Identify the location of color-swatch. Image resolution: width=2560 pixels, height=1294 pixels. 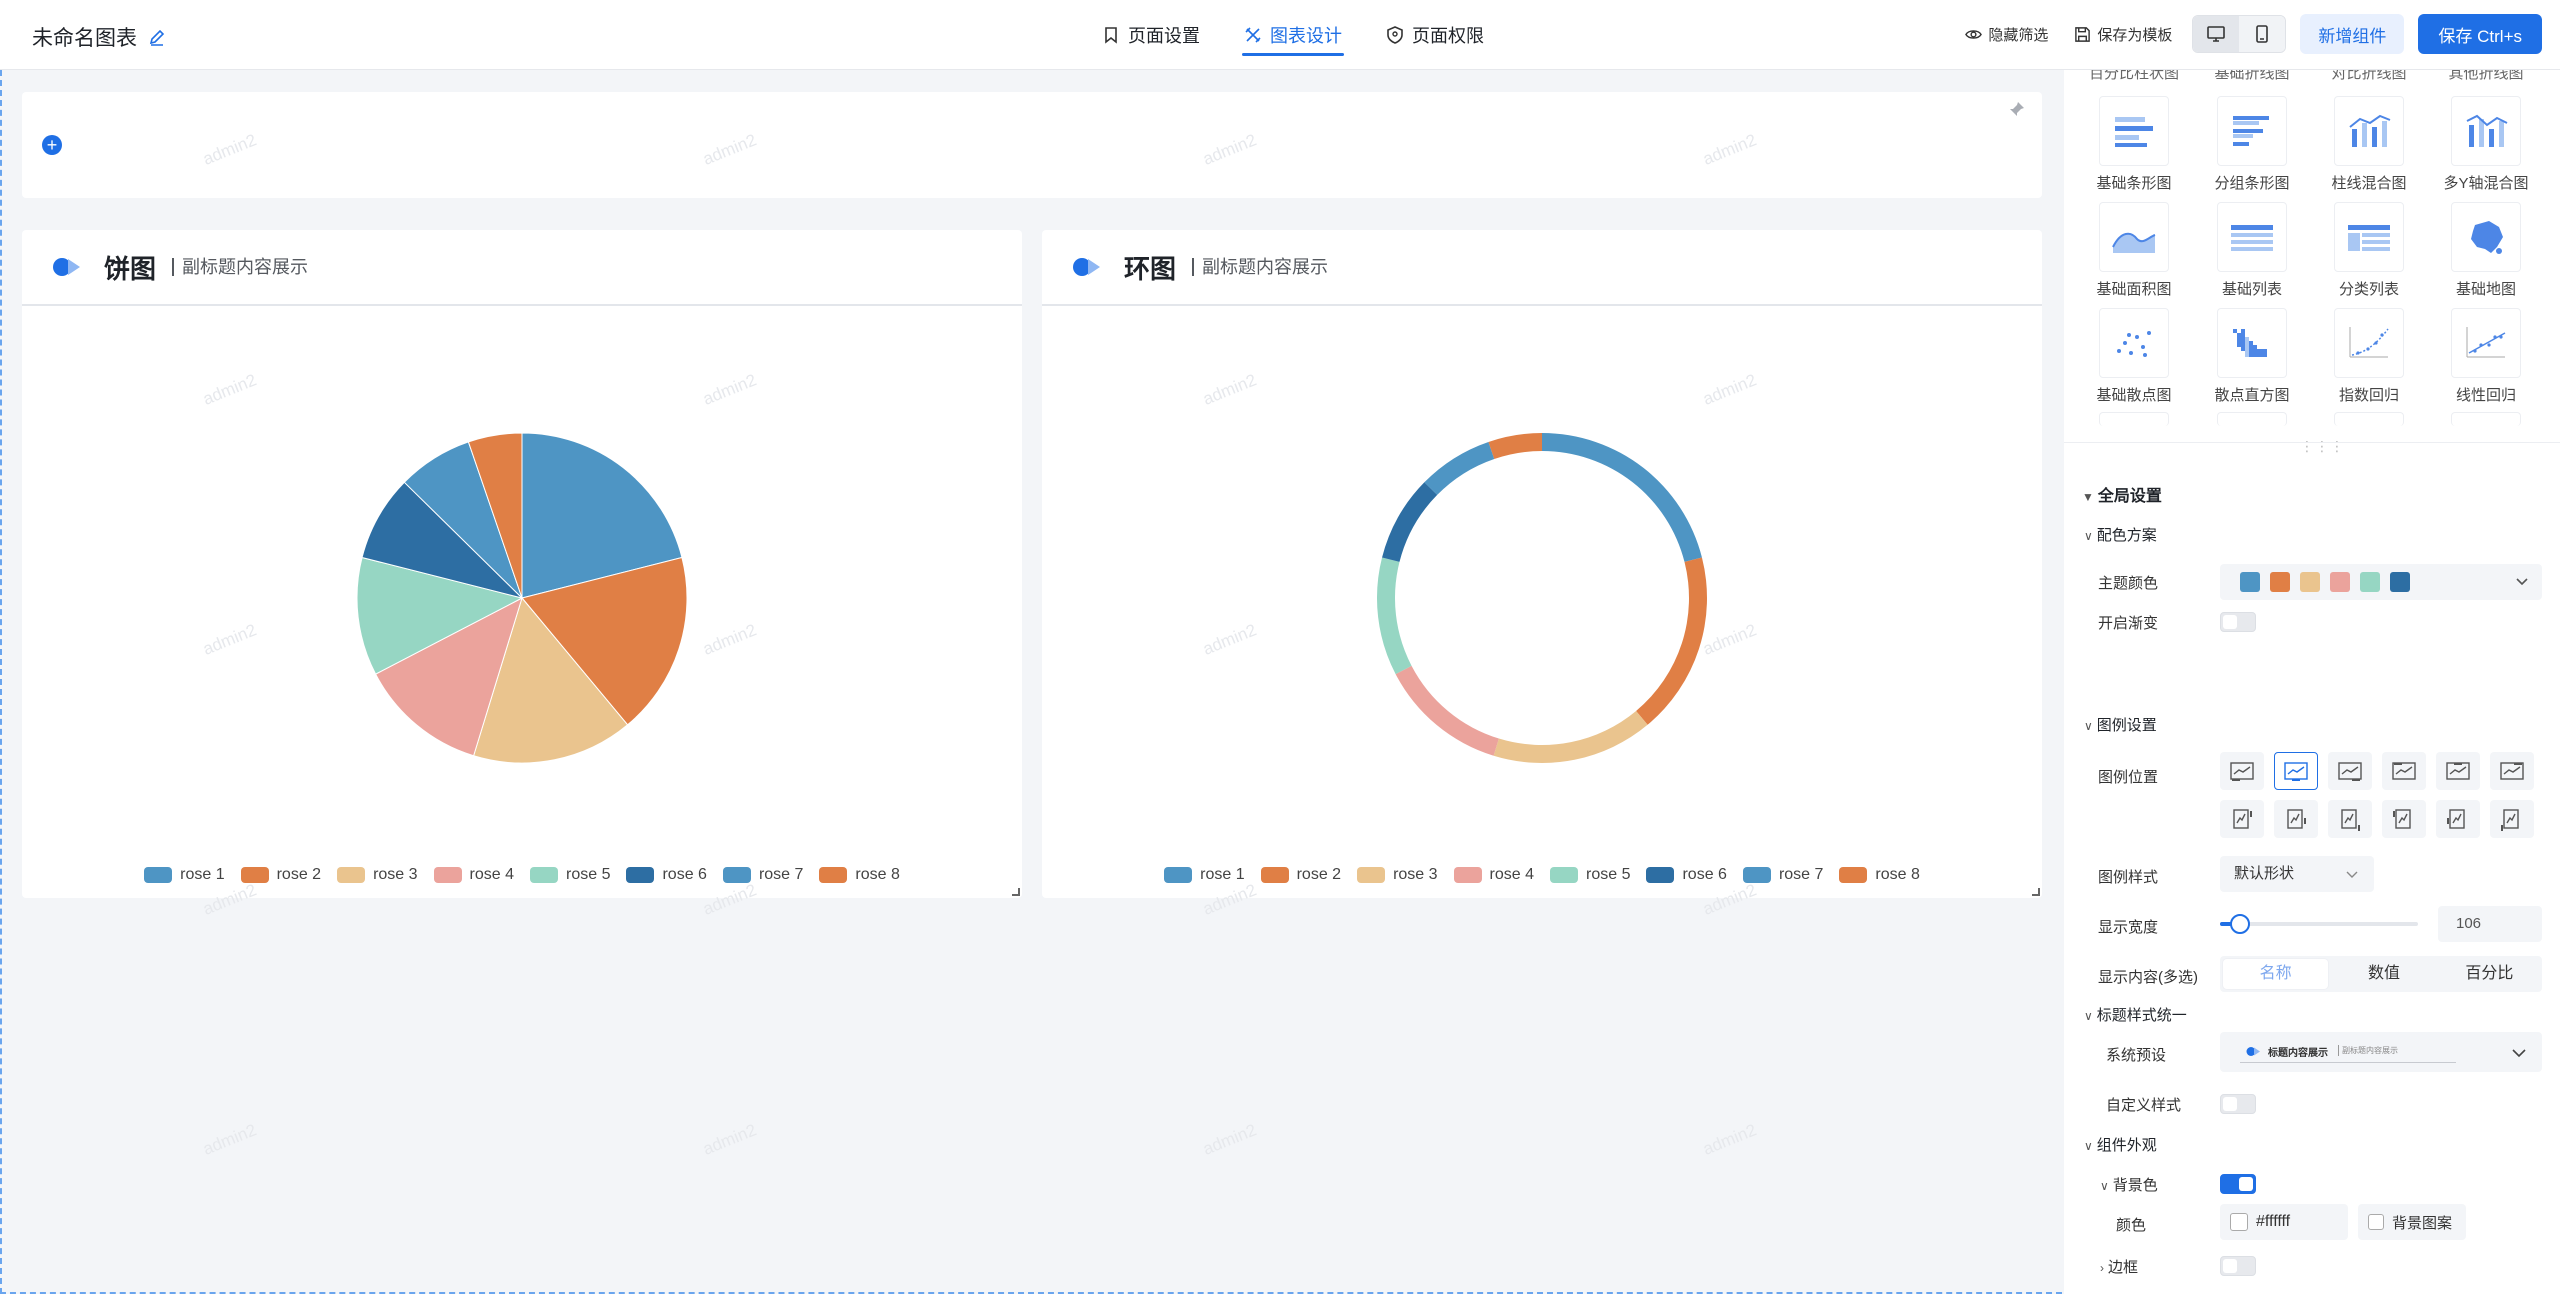
(2239, 1222).